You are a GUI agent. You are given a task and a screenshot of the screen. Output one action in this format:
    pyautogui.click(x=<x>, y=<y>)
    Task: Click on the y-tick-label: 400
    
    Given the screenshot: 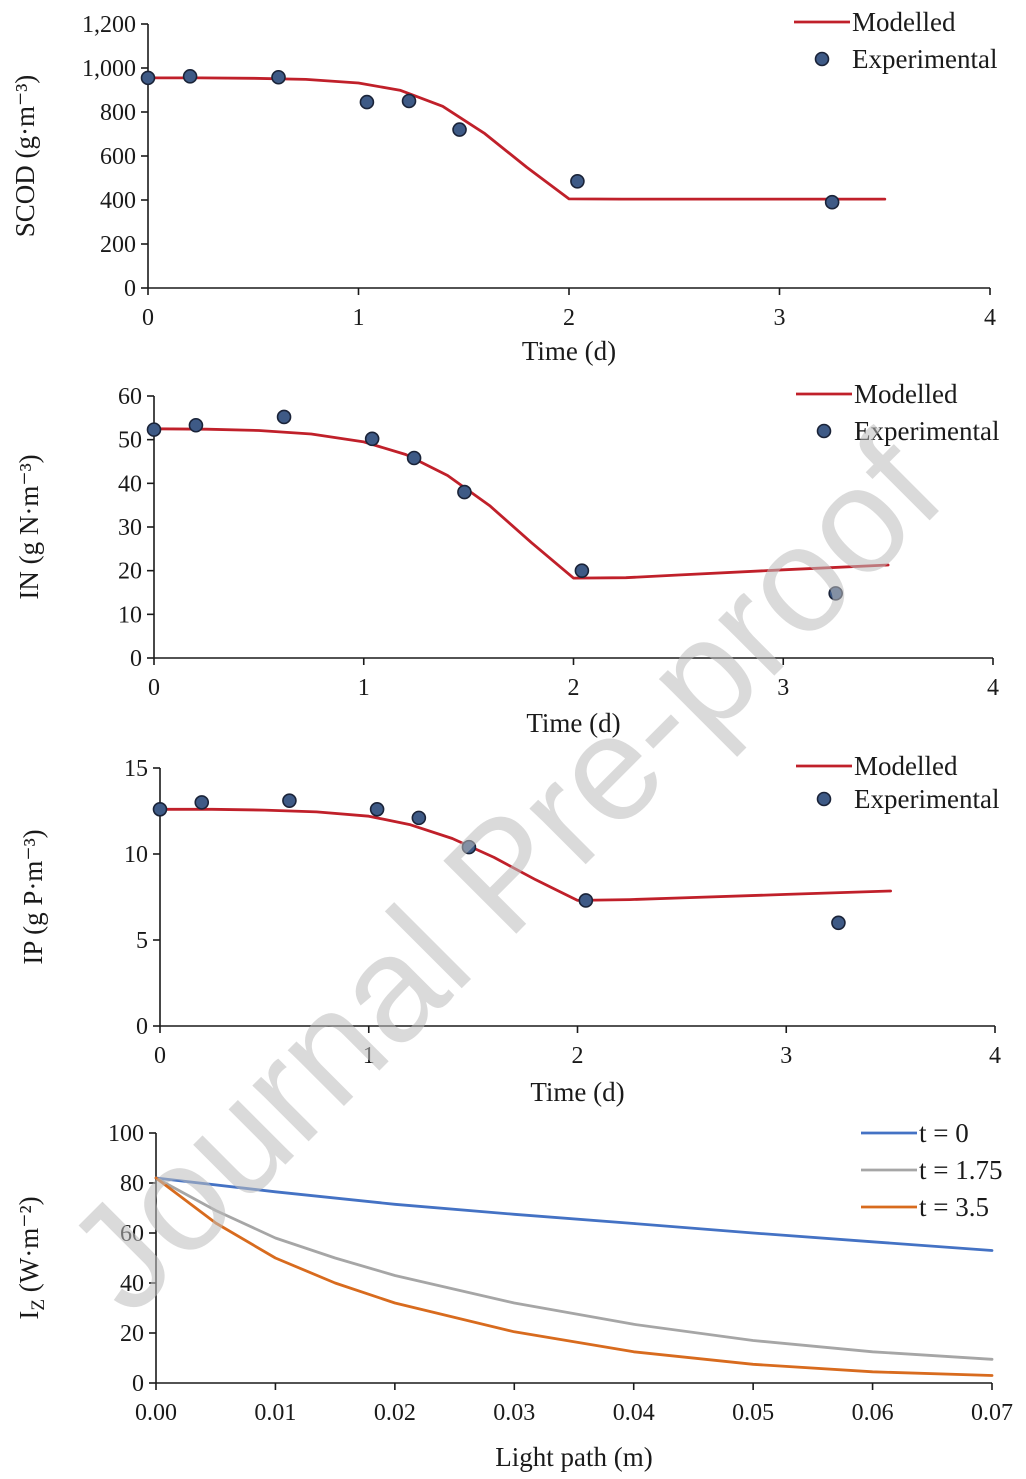 What is the action you would take?
    pyautogui.click(x=118, y=201)
    